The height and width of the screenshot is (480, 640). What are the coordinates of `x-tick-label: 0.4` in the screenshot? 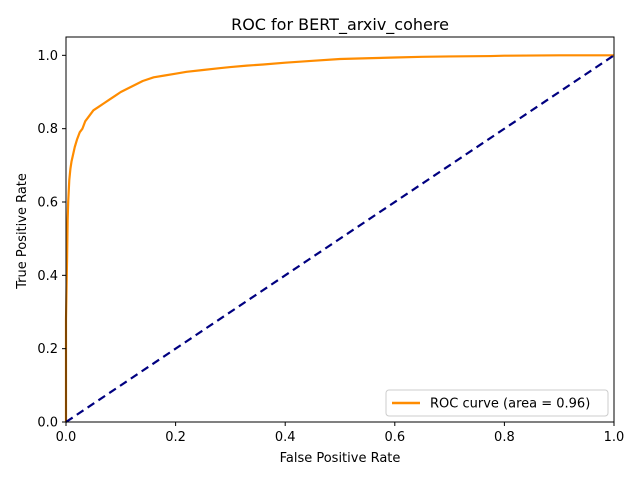 It's located at (285, 437).